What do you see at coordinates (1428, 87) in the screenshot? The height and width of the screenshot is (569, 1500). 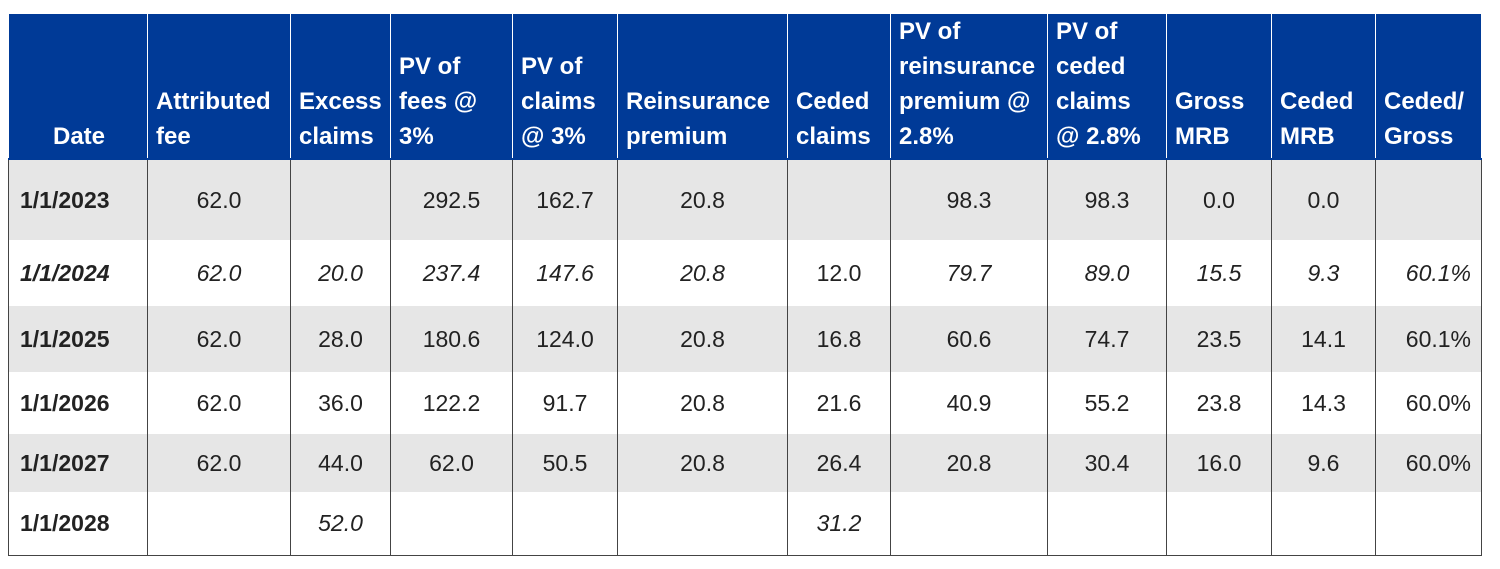 I see `header-ceded-gross: Ceded/ Gross` at bounding box center [1428, 87].